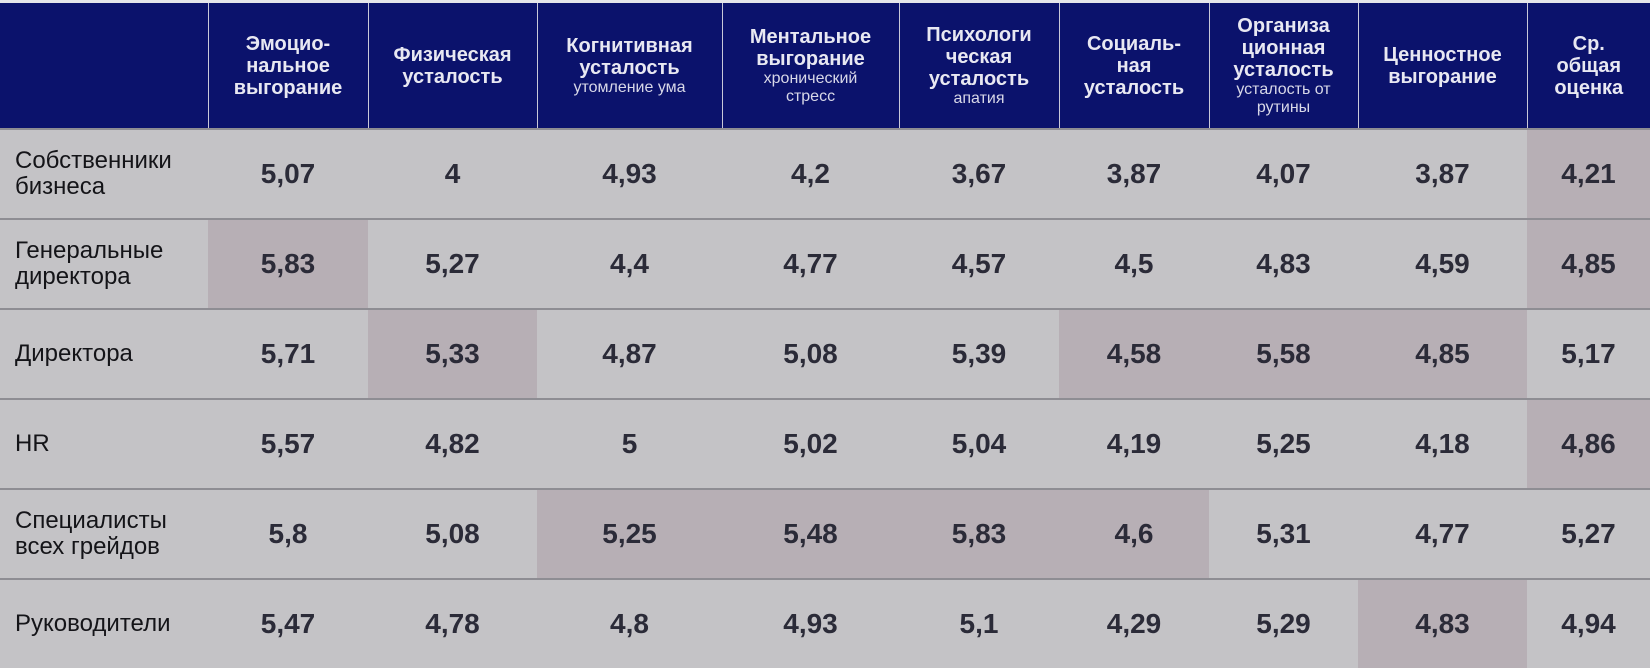  What do you see at coordinates (1134, 533) in the screenshot?
I see `value-cell: 4,6` at bounding box center [1134, 533].